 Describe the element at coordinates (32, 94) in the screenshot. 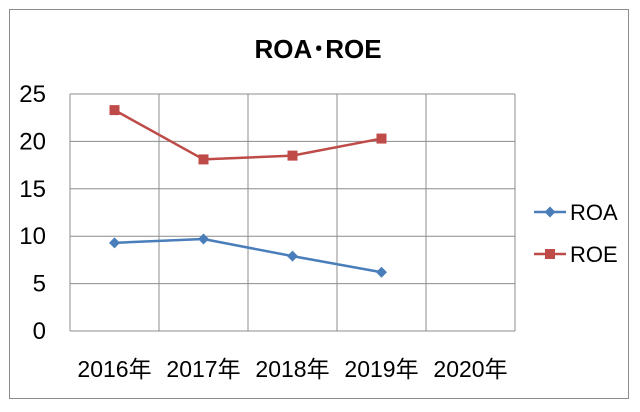

I see `y-tick-label: 25` at that location.